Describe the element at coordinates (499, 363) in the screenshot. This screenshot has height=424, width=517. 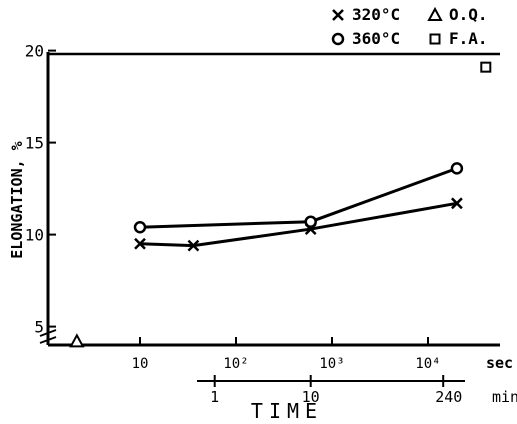
I see `x-unit-label: sec` at that location.